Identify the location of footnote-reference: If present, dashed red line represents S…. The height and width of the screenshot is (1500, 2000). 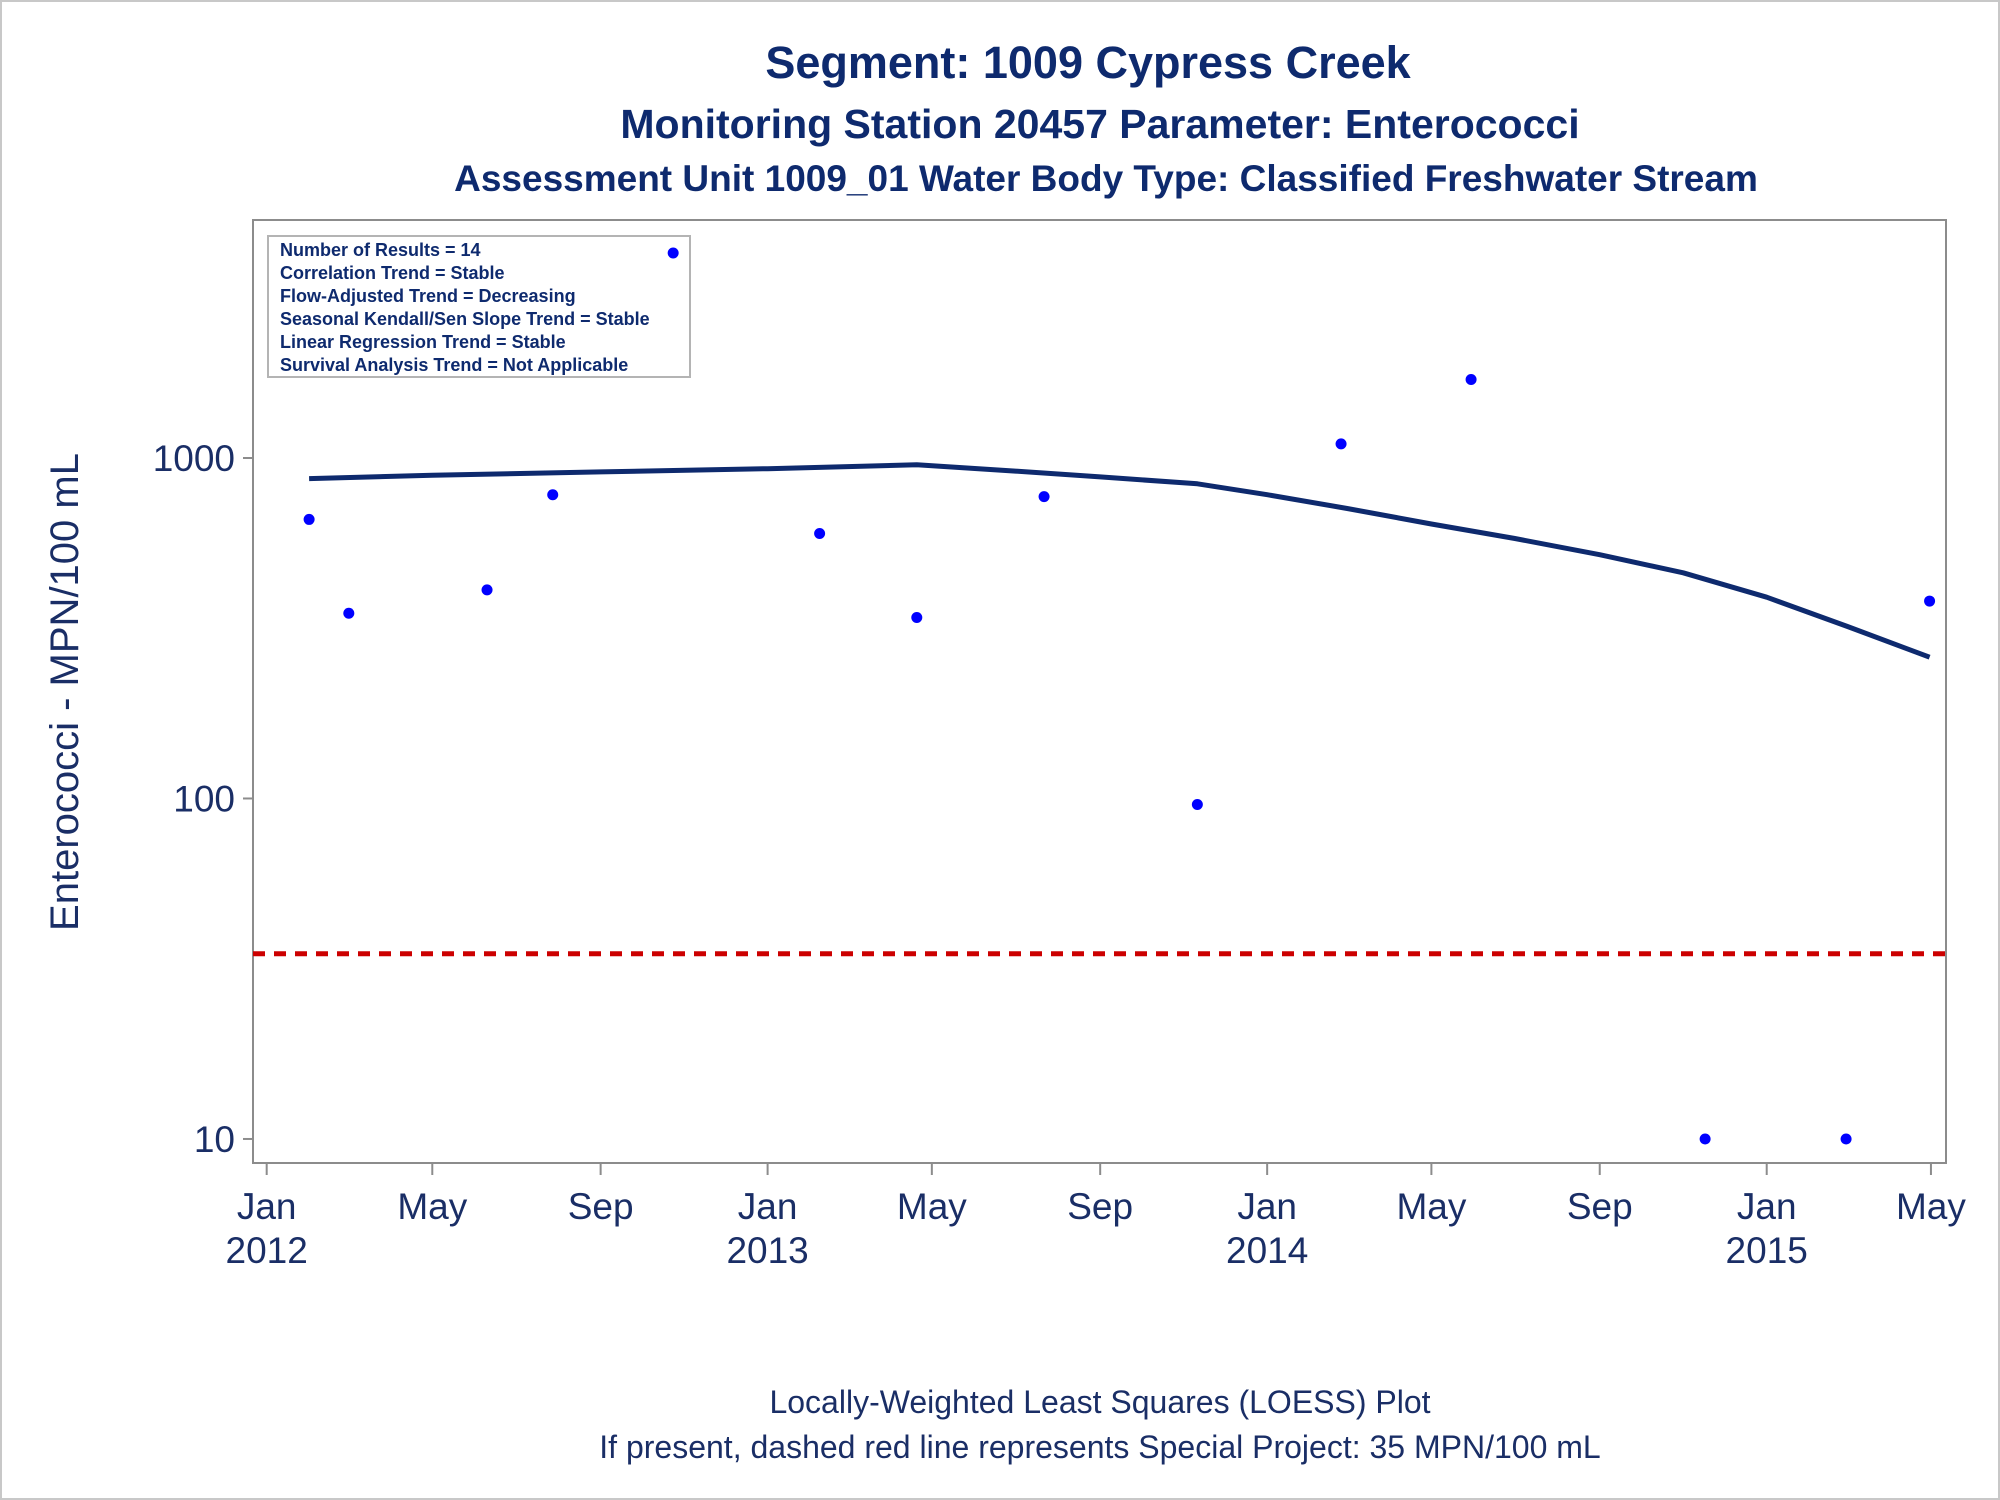
(1099, 1447).